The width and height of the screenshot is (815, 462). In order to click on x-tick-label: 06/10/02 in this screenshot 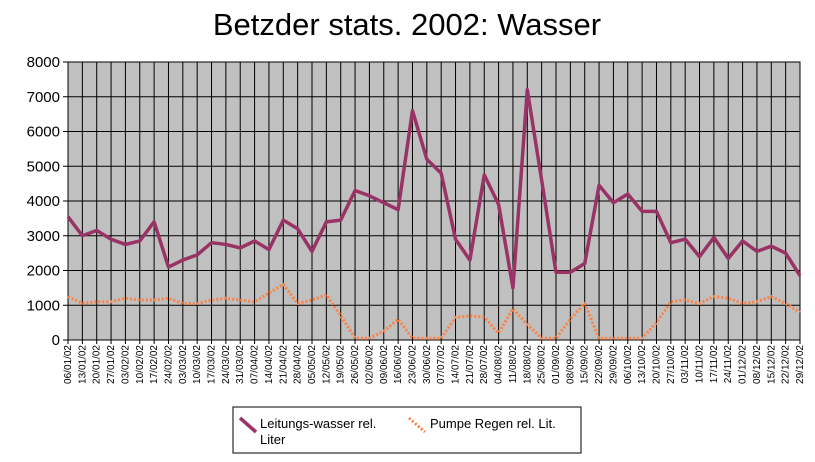, I will do `click(628, 364)`.